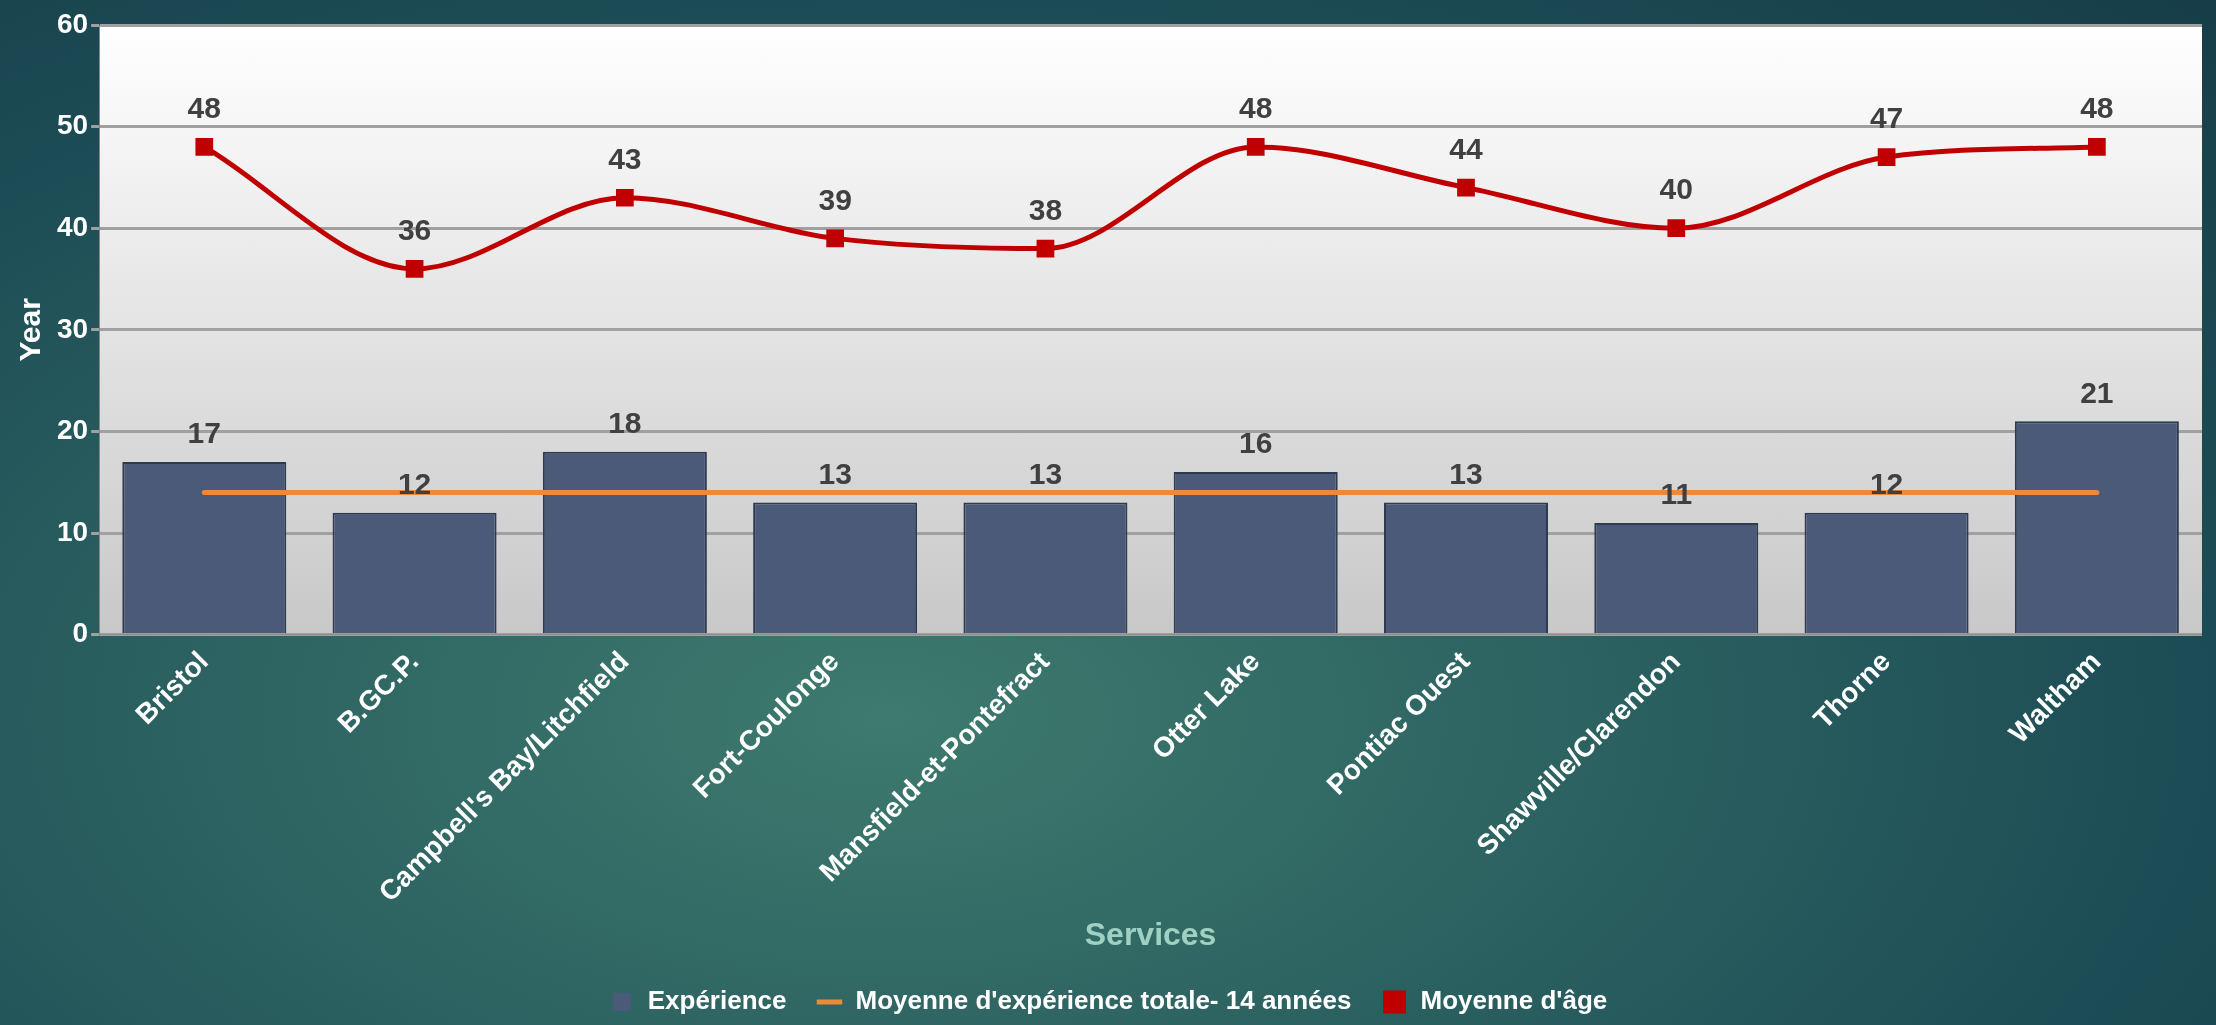  I want to click on data-label: 43, so click(625, 159).